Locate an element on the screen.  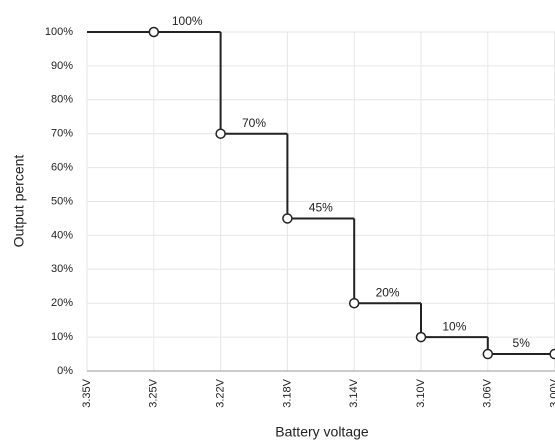
y-tick-label: 10% is located at coordinates (62, 337).